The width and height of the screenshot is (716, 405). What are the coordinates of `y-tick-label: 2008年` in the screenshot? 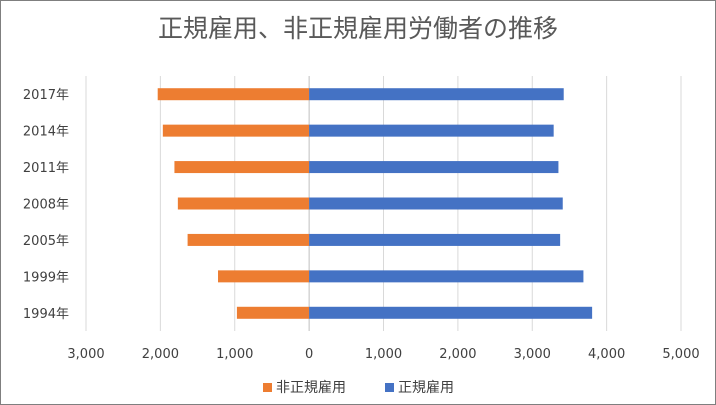 It's located at (46, 205).